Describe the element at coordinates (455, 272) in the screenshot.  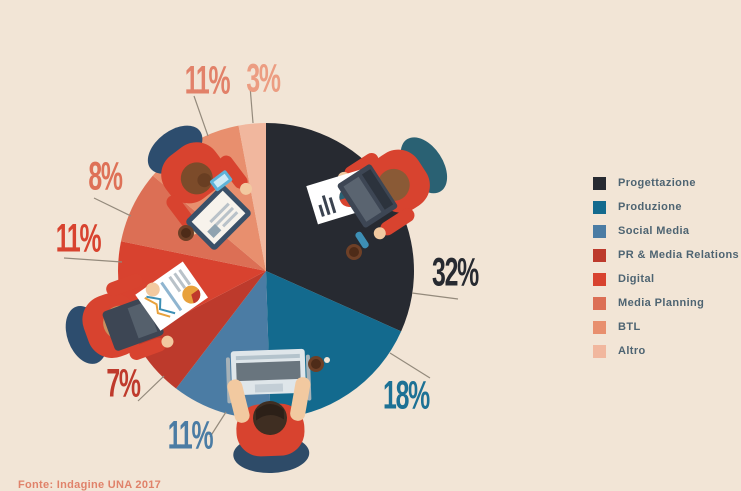
I see `pie-value-label: 32%` at that location.